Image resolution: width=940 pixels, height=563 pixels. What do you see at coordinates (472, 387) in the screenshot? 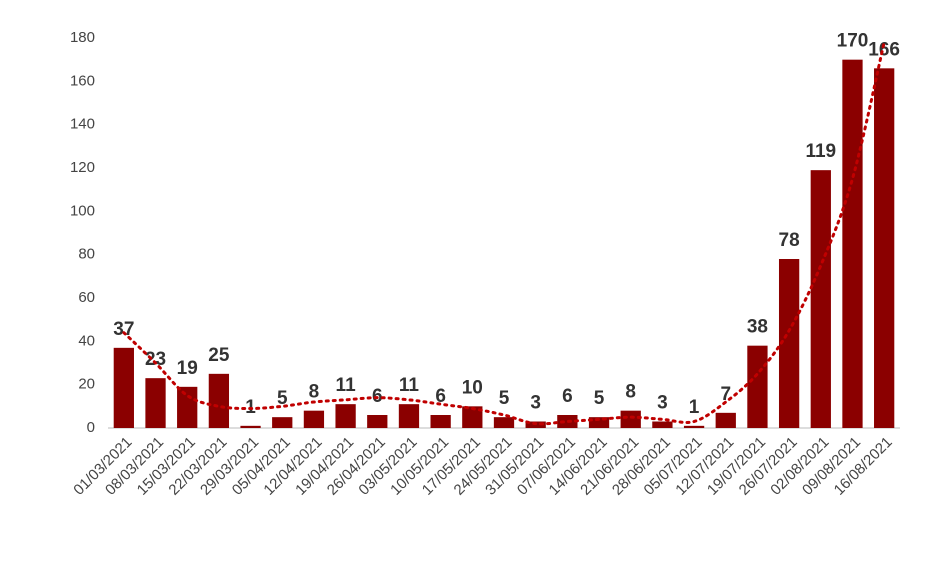
I see `data-label: 10` at bounding box center [472, 387].